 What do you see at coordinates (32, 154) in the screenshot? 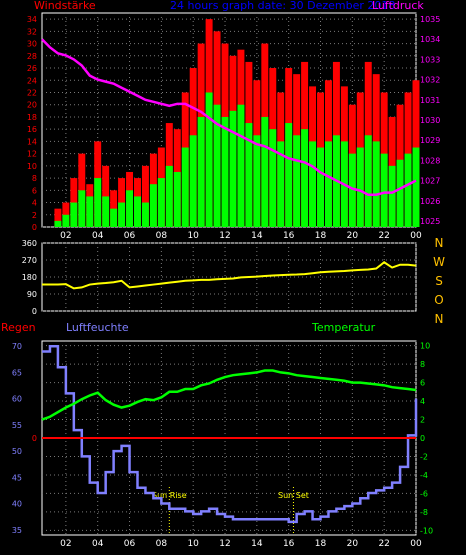
I see `wind-tick-label: 12` at bounding box center [32, 154].